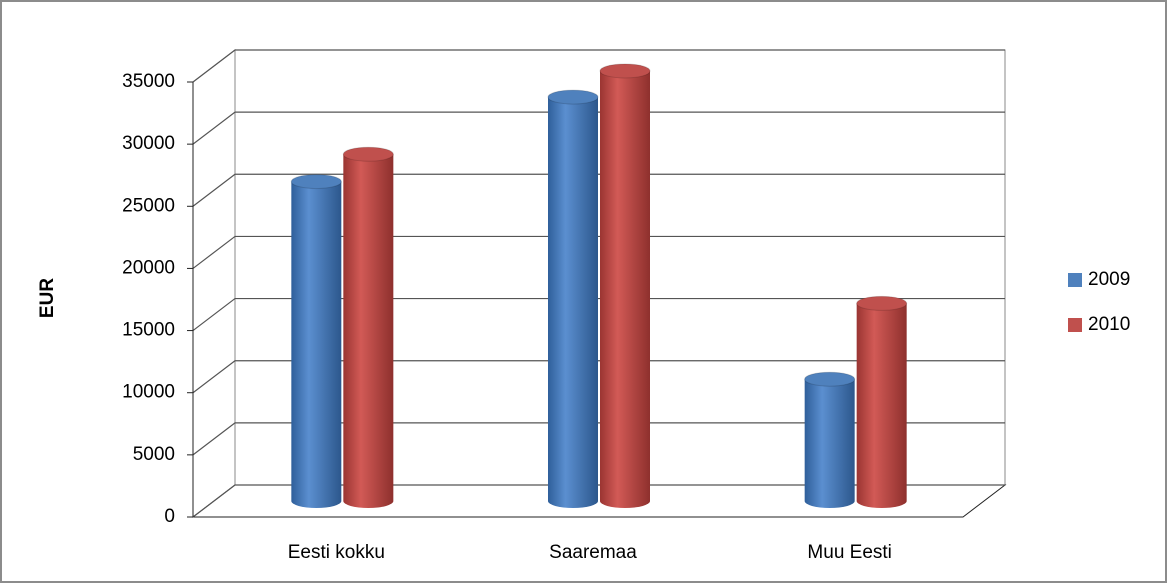 The height and width of the screenshot is (583, 1167). I want to click on y-tick-label: 30000, so click(148, 143).